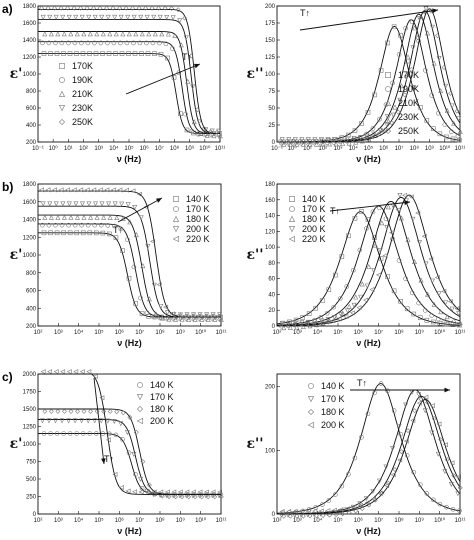 The height and width of the screenshot is (540, 474). I want to click on x-tick-label: 10¹⁰, so click(445, 148).